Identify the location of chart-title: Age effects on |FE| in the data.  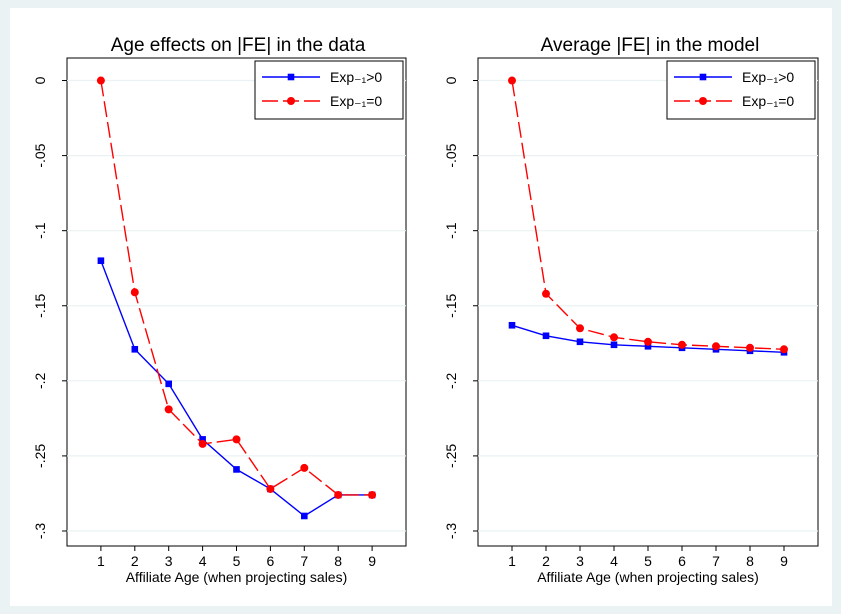
(238, 45).